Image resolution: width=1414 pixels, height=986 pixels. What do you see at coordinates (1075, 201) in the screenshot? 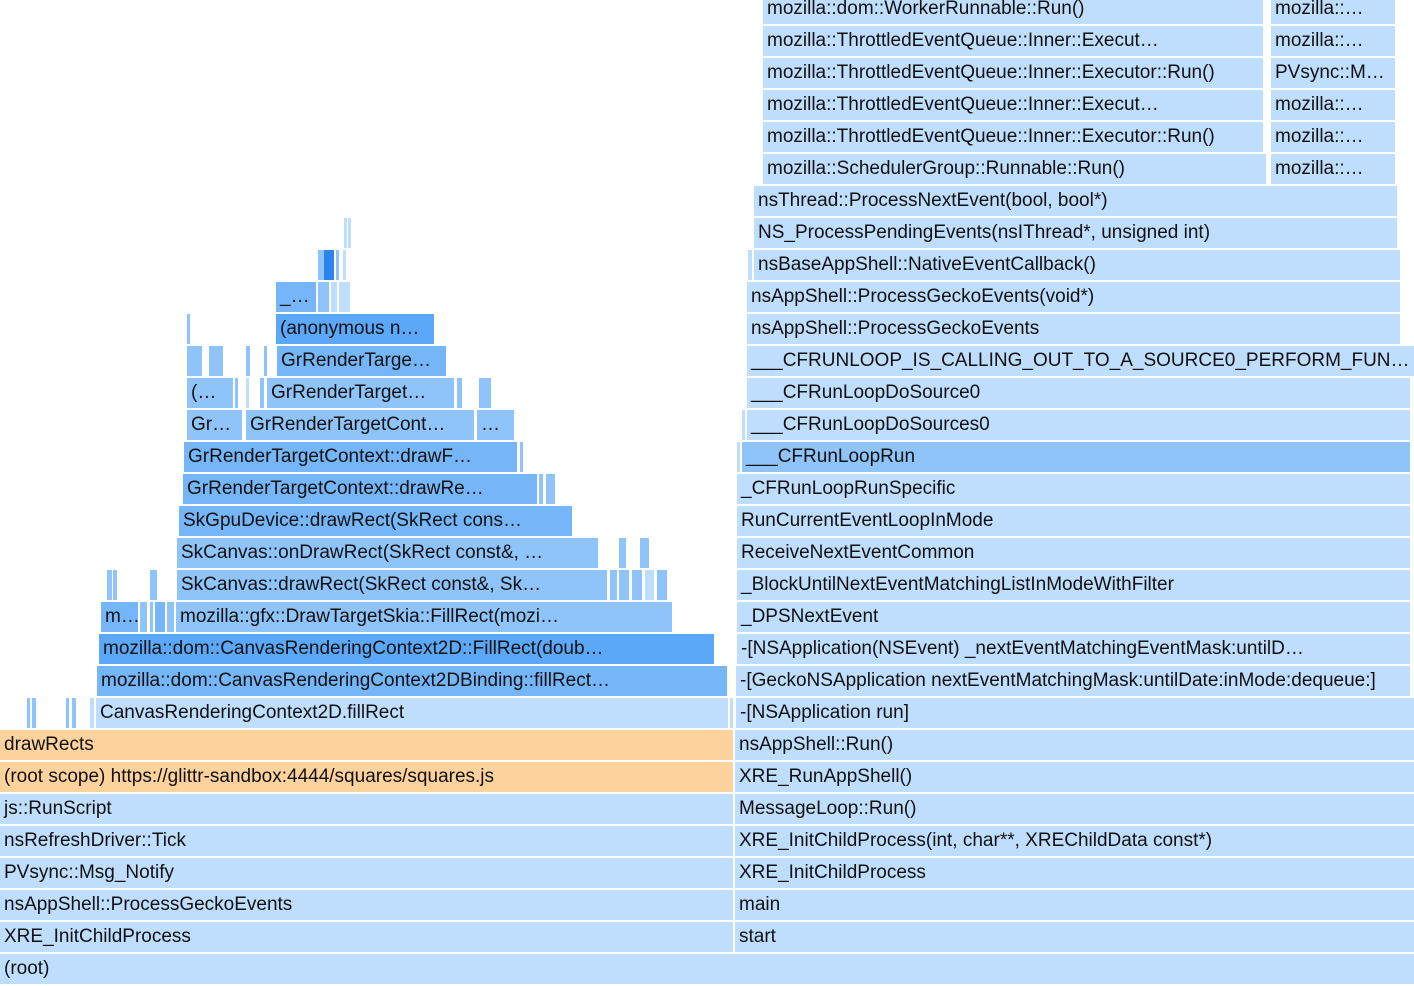
I see `flame-frame: nsThread::ProcessNextEvent(bool, bool*)` at bounding box center [1075, 201].